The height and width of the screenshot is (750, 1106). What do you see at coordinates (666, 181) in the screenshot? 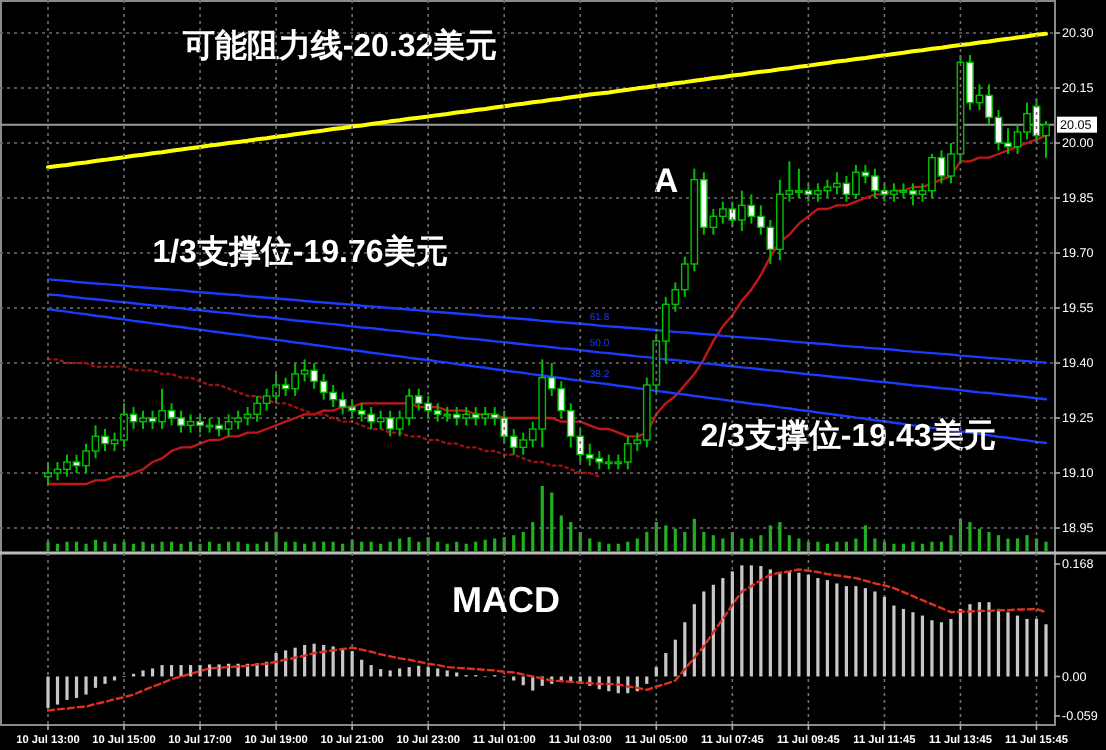
I see `annotation: A` at bounding box center [666, 181].